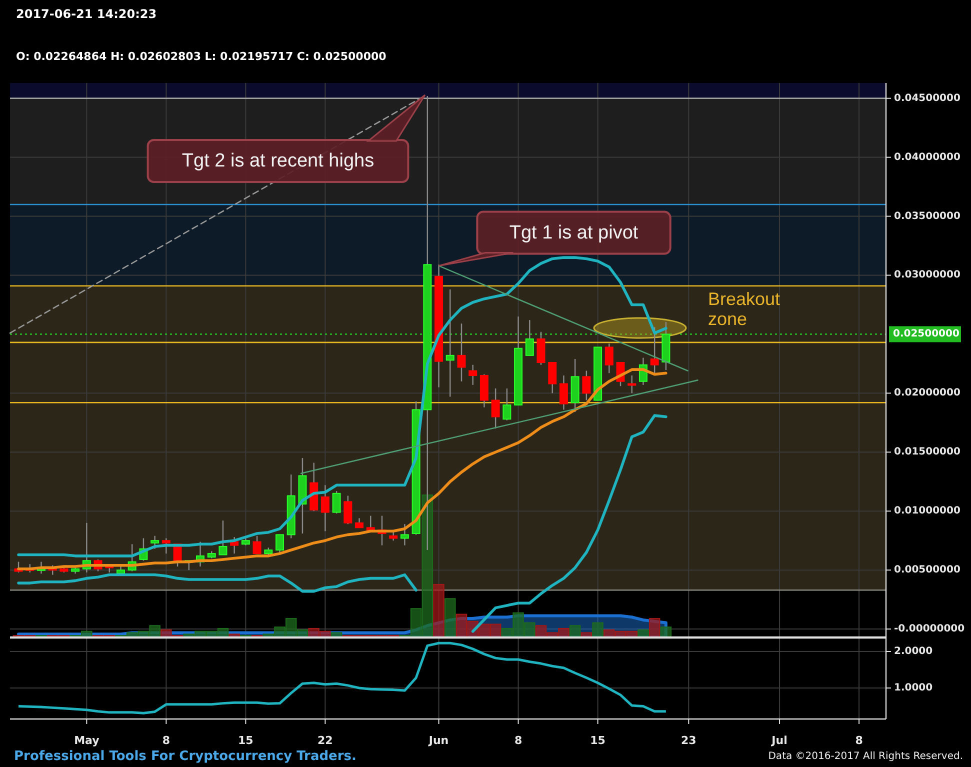 Image resolution: width=971 pixels, height=767 pixels. I want to click on text: Professional Tools For Cryptocurrency Traders., so click(185, 756).